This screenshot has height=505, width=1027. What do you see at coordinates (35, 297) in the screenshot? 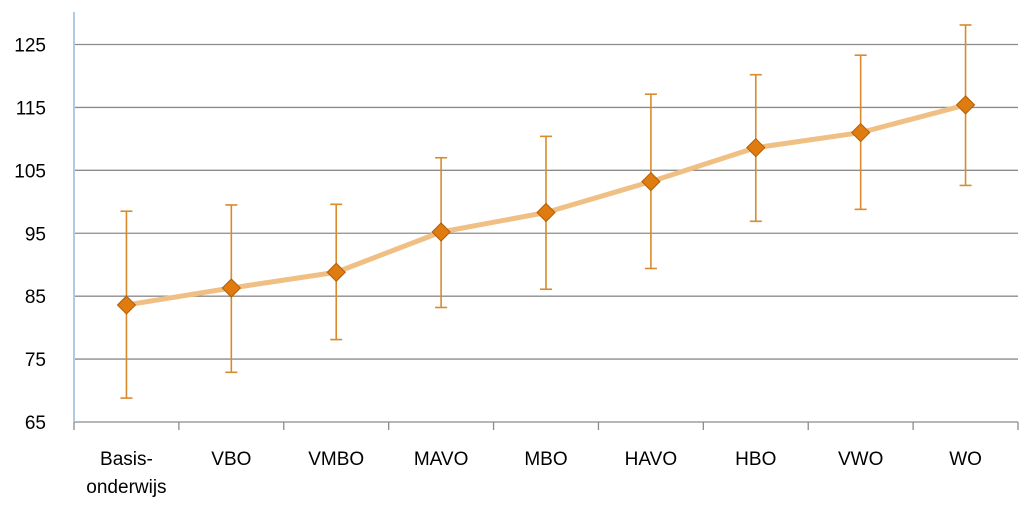
I see `y-tick-label: 85` at bounding box center [35, 297].